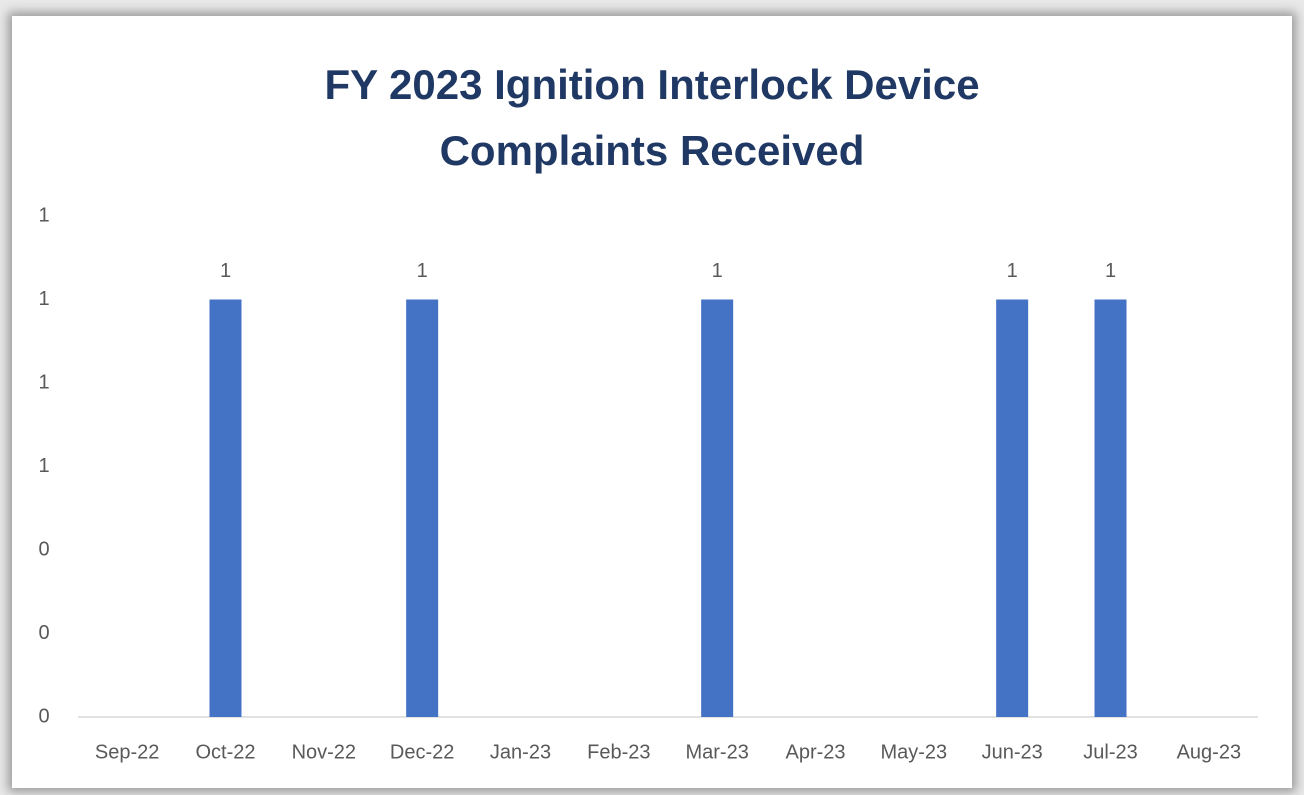 The height and width of the screenshot is (795, 1304). I want to click on x-tick-label: Feb-23, so click(618, 752).